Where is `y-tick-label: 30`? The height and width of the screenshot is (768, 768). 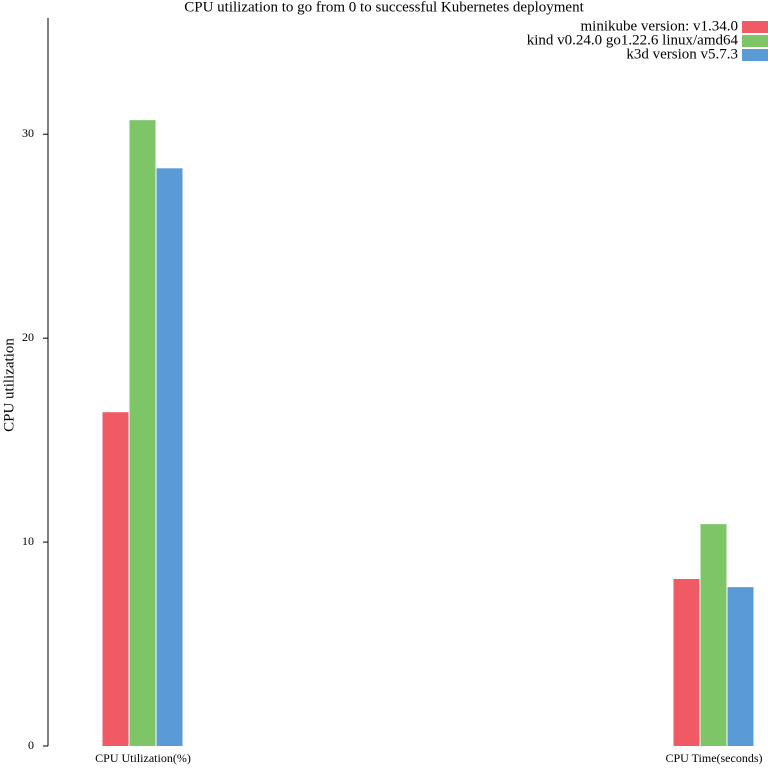 y-tick-label: 30 is located at coordinates (28, 133).